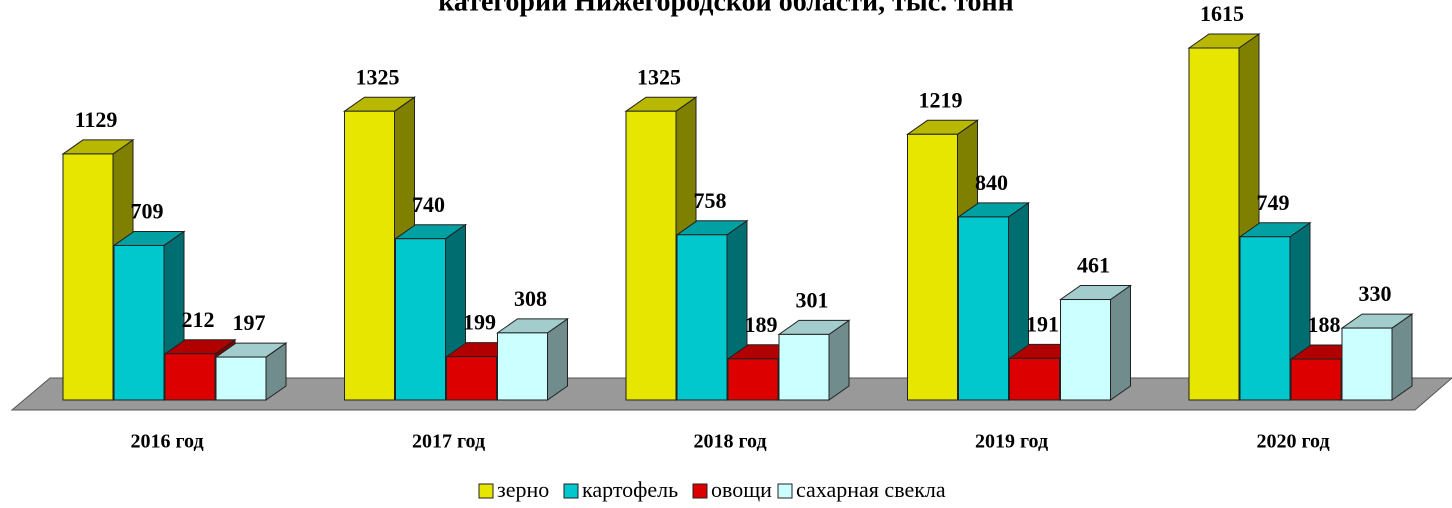 The image size is (1452, 508). Describe the element at coordinates (812, 299) in the screenshot. I see `data-label: 301` at that location.